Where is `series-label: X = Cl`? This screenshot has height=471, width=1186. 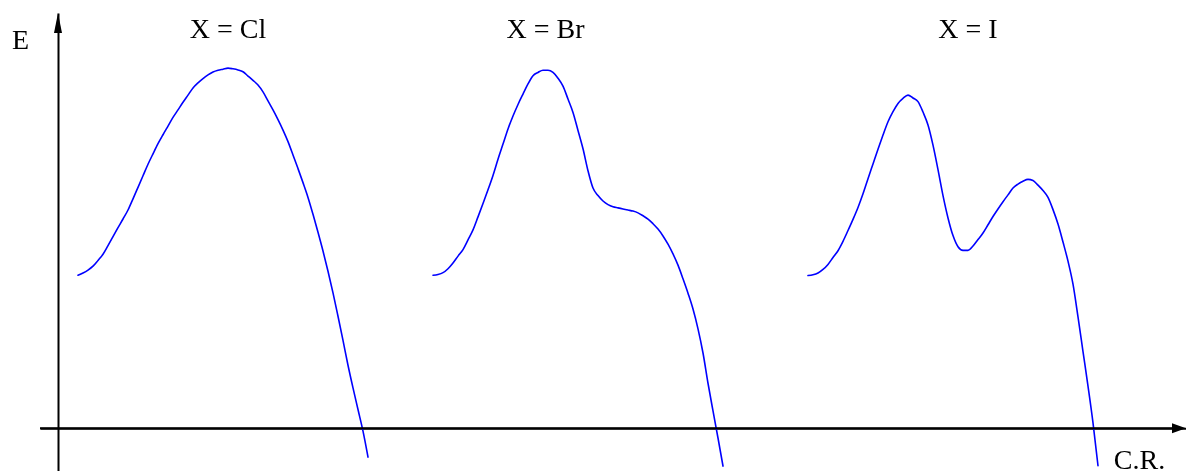 series-label: X = Cl is located at coordinates (228, 28).